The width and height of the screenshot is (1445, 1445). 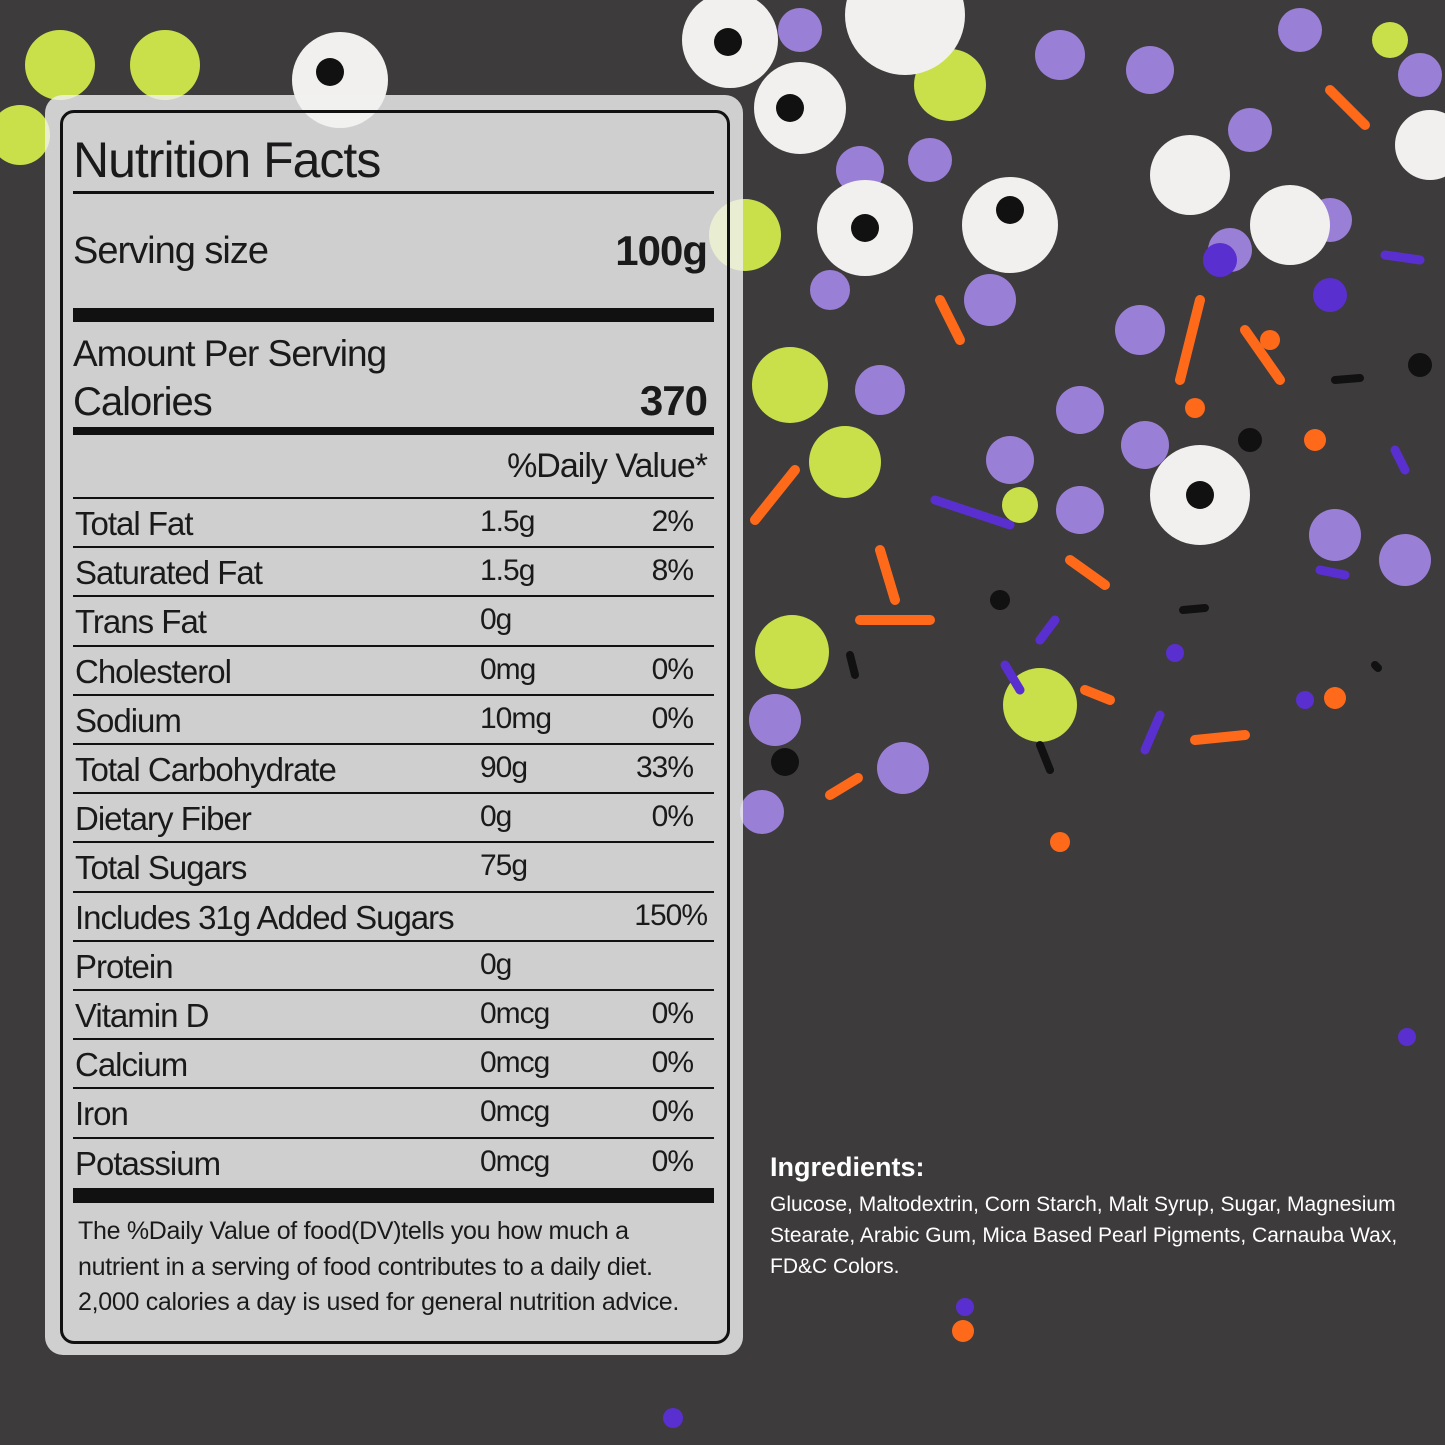 I want to click on nutrient-name: Sodium, so click(x=128, y=720).